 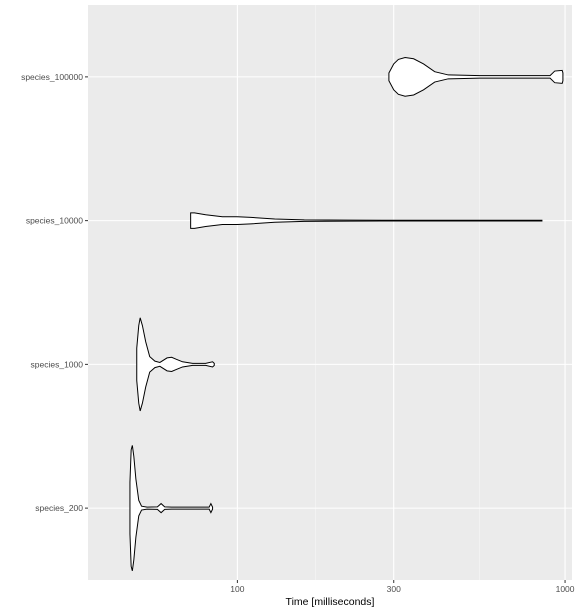 I want to click on x-axis-title: Time [milliseconds], so click(x=330, y=602).